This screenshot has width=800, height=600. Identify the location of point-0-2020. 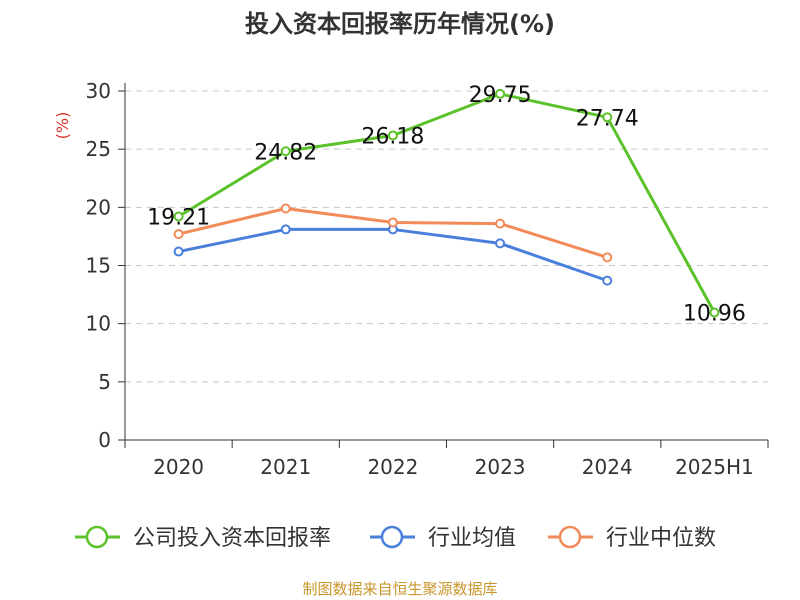
(178, 216).